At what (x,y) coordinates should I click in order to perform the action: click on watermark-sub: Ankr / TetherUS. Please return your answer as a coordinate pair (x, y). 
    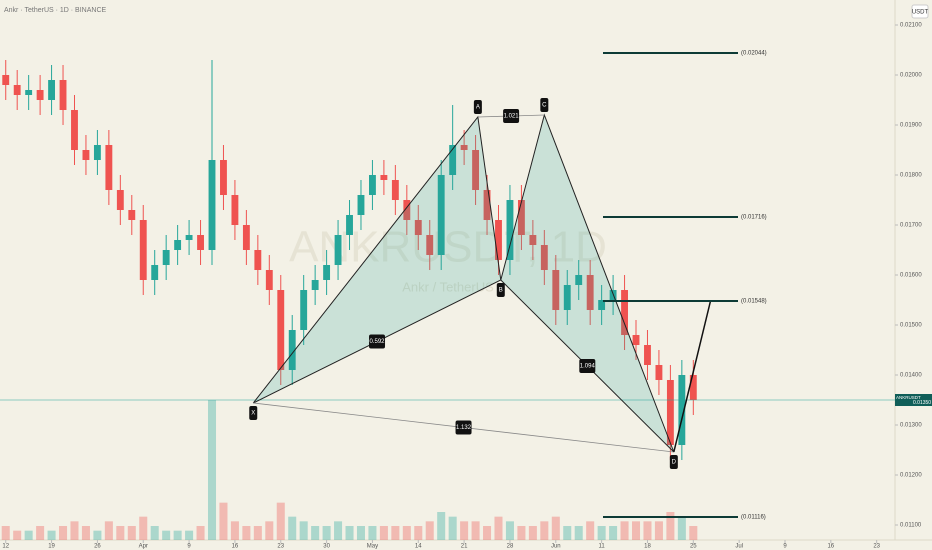
    Looking at the image, I should click on (448, 286).